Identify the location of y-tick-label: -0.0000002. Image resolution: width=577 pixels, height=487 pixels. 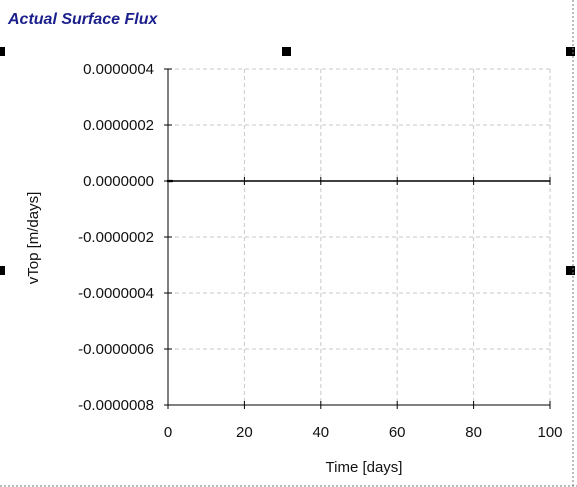
(116, 237).